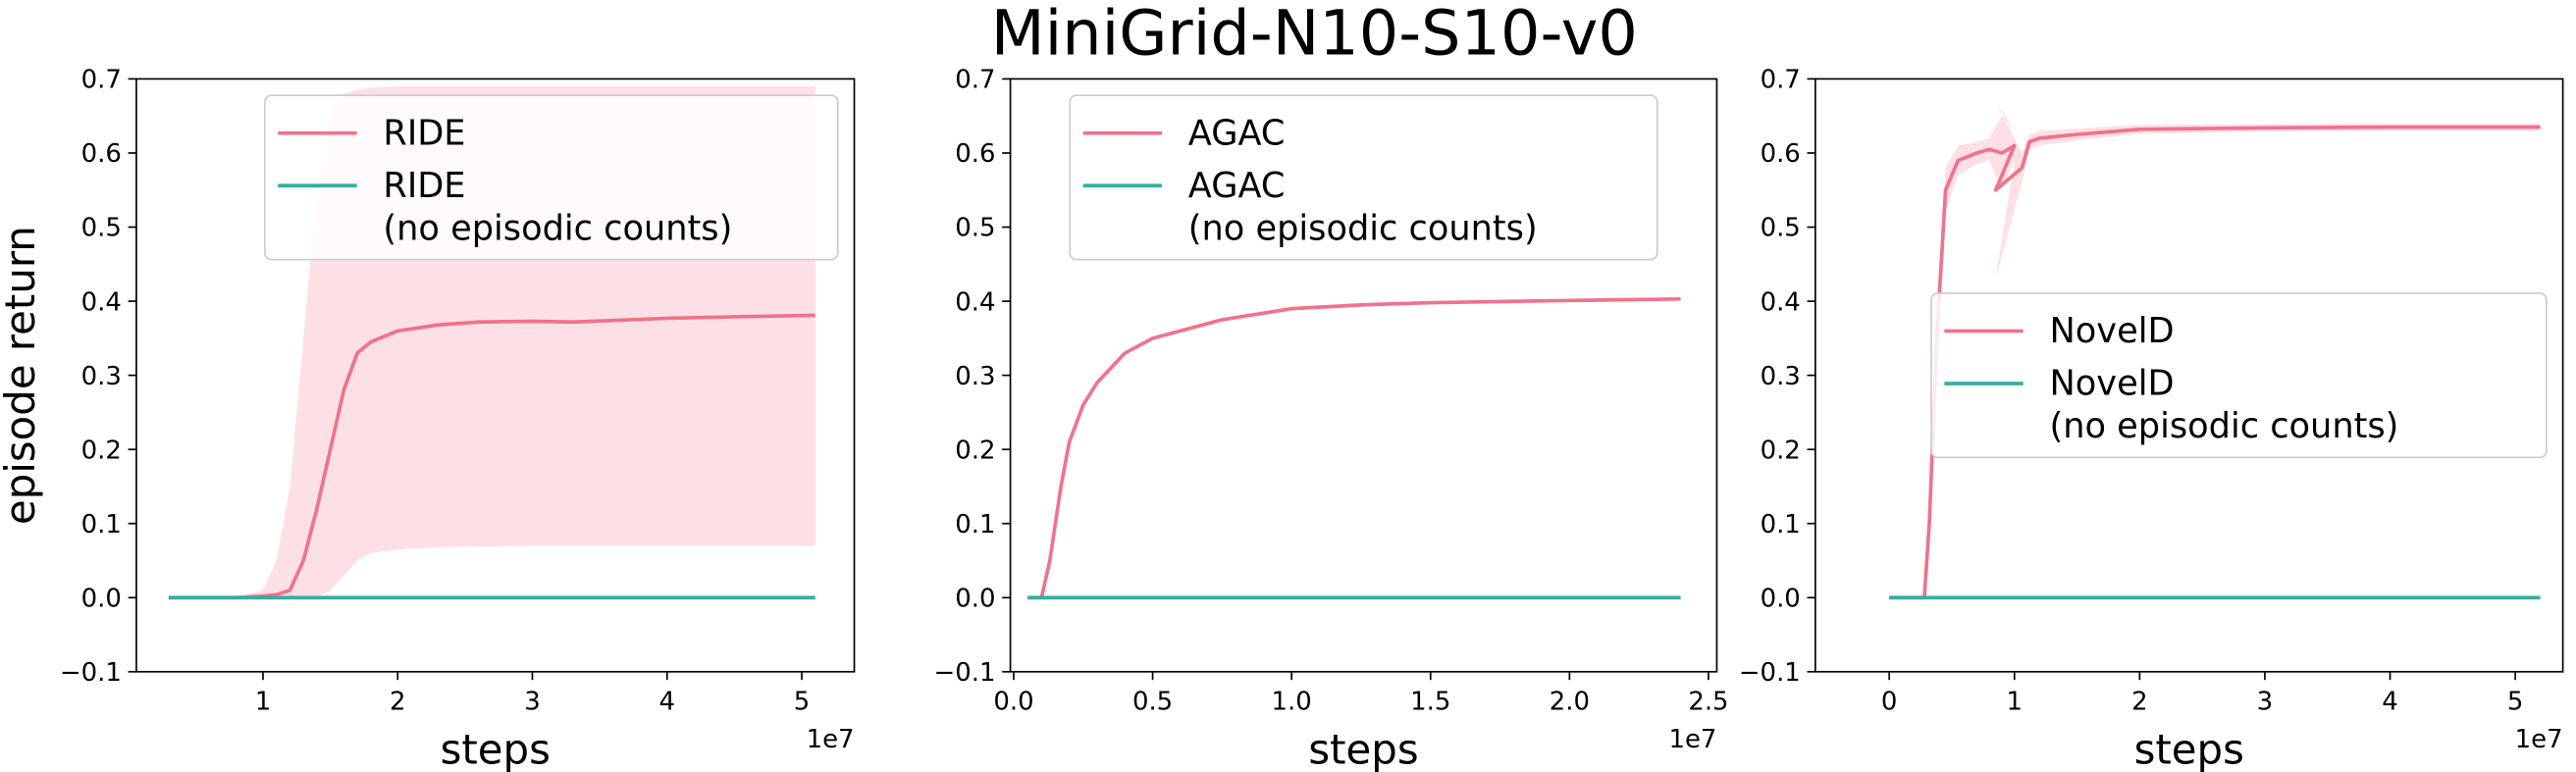  What do you see at coordinates (1292, 701) in the screenshot?
I see `x-tick-label: 1.0` at bounding box center [1292, 701].